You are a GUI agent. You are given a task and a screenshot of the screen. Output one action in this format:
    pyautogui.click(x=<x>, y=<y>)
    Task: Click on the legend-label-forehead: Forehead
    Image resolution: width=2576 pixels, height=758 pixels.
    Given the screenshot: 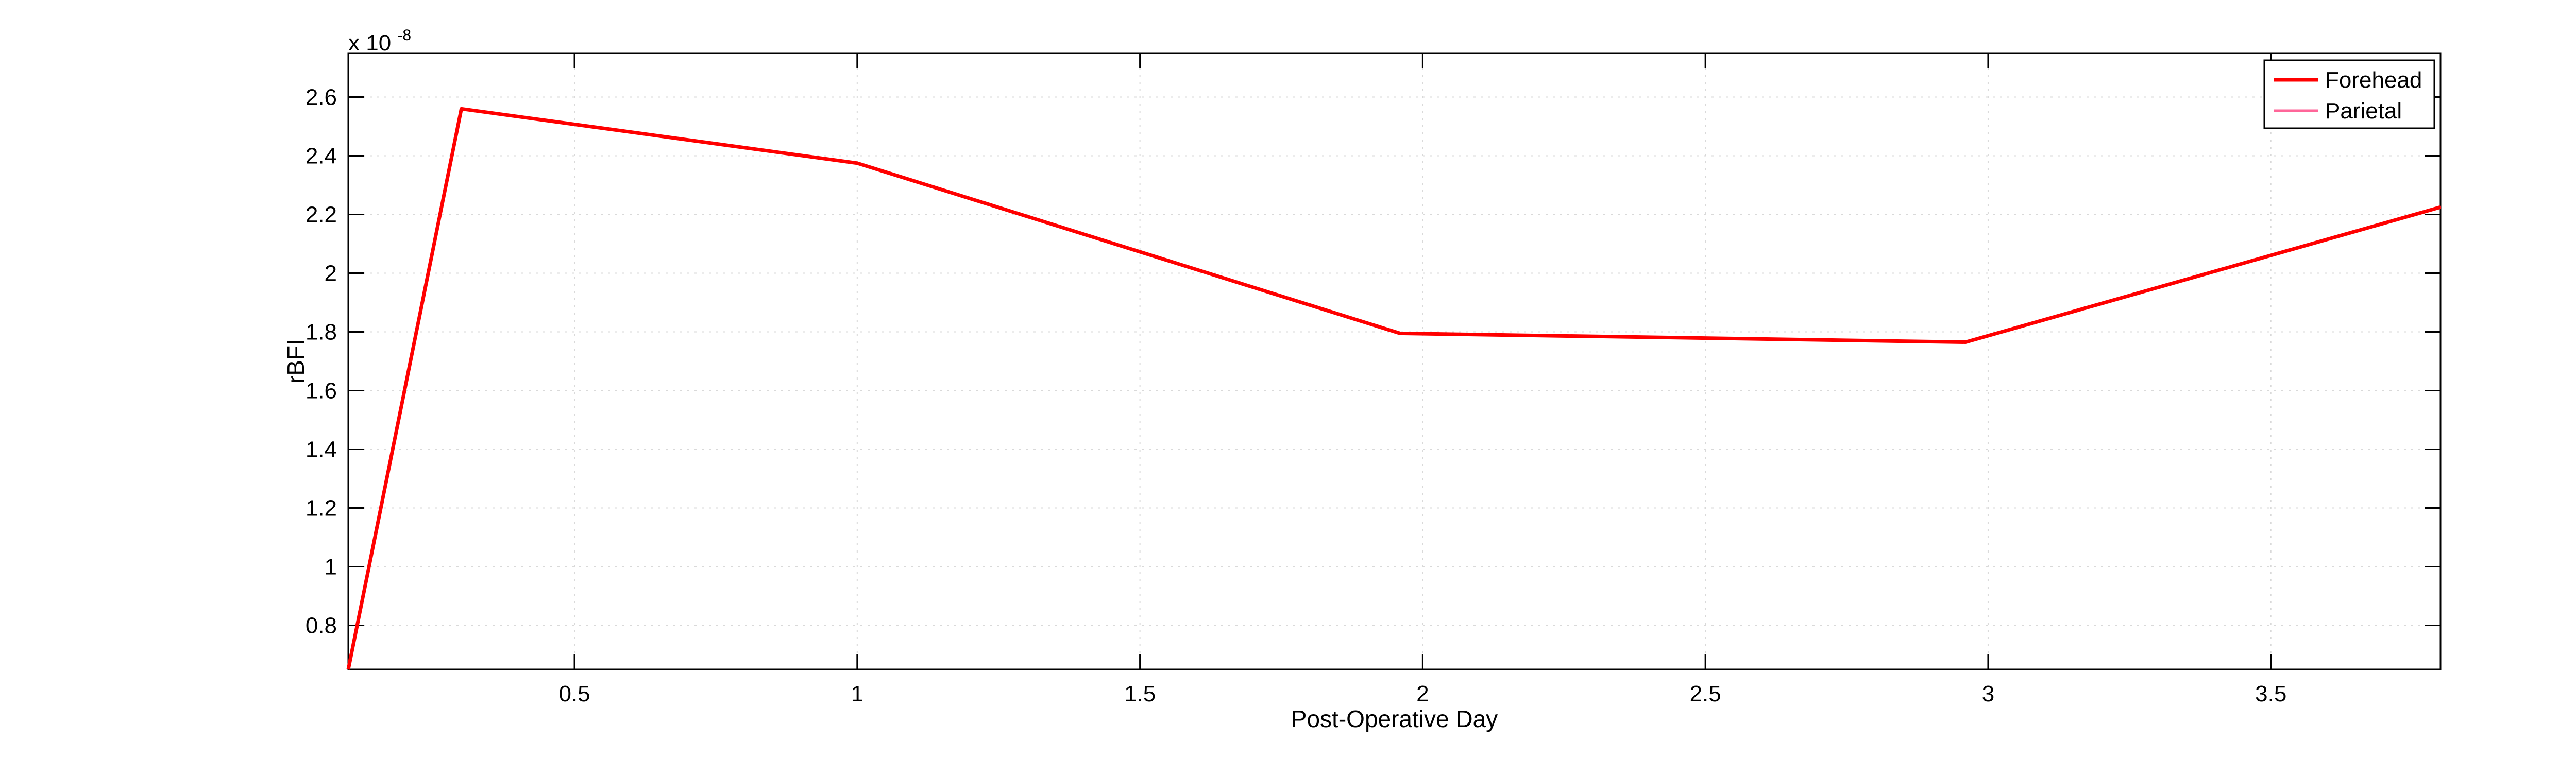 What is the action you would take?
    pyautogui.click(x=2373, y=80)
    